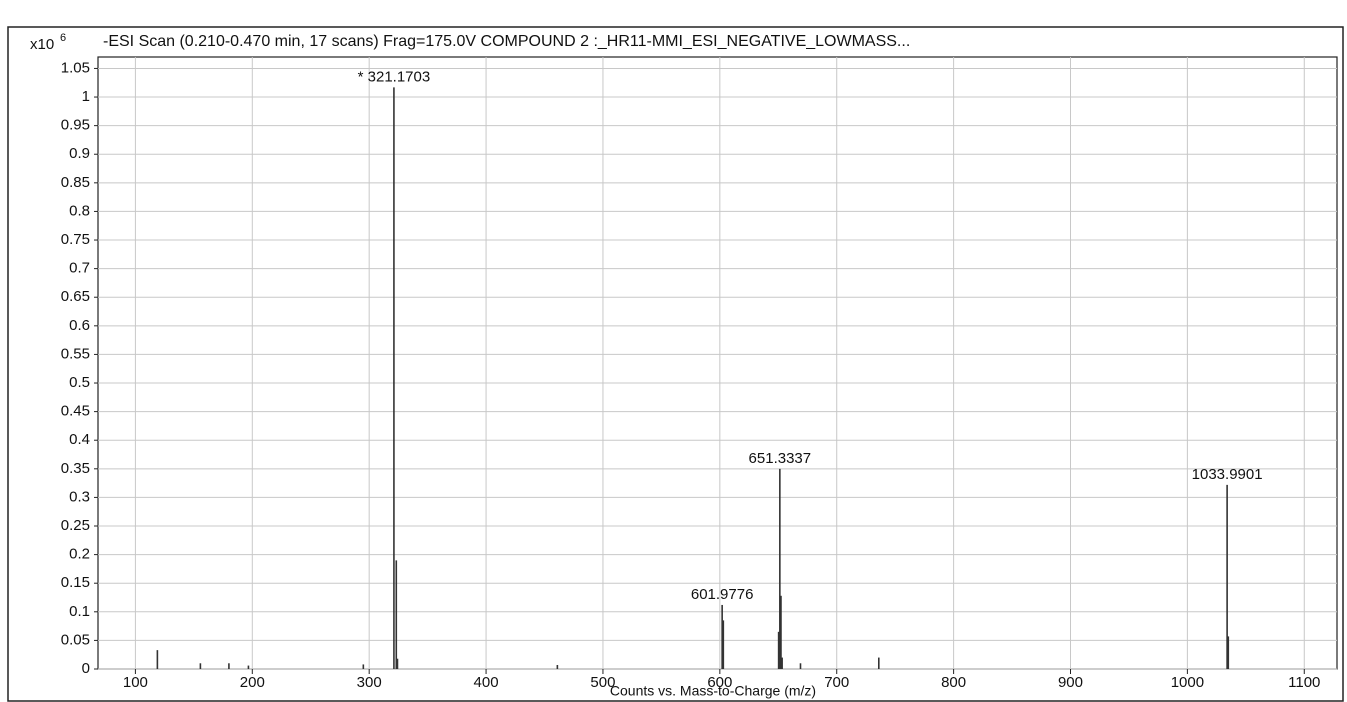 The width and height of the screenshot is (1347, 702). I want to click on y-tick-label: 0.85, so click(75, 182).